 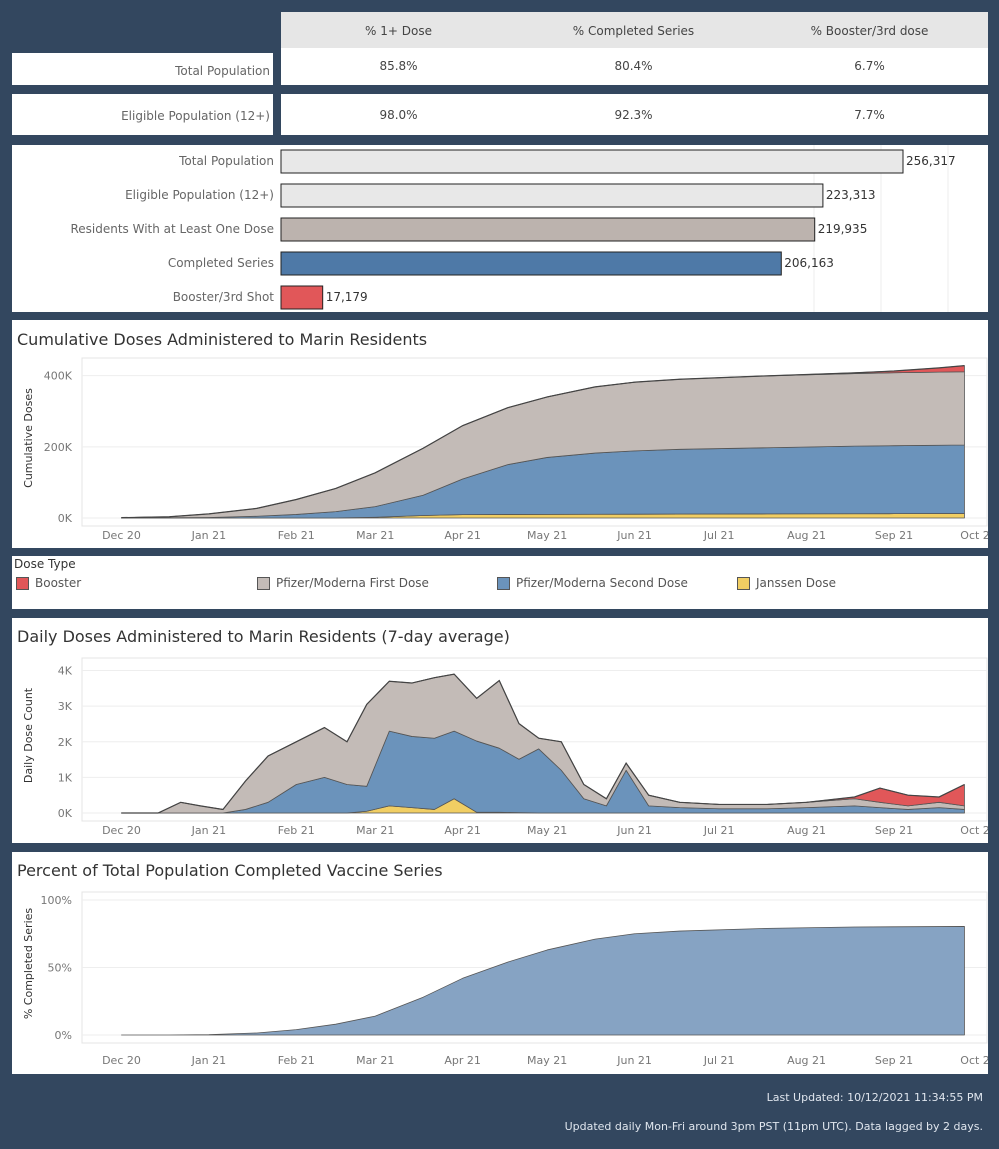 I want to click on first-dose-swatch, so click(x=263, y=583).